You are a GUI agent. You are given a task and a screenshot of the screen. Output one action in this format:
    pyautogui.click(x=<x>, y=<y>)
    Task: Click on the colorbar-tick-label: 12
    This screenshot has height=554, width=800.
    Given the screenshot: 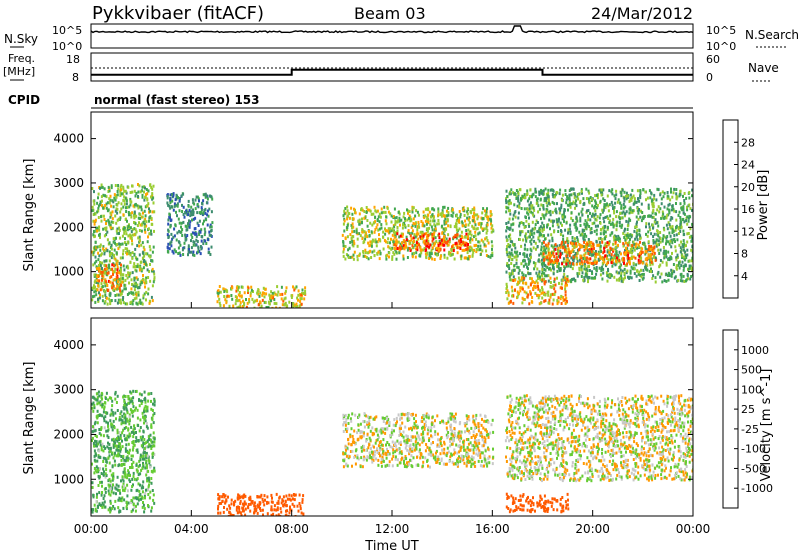 What is the action you would take?
    pyautogui.click(x=748, y=231)
    